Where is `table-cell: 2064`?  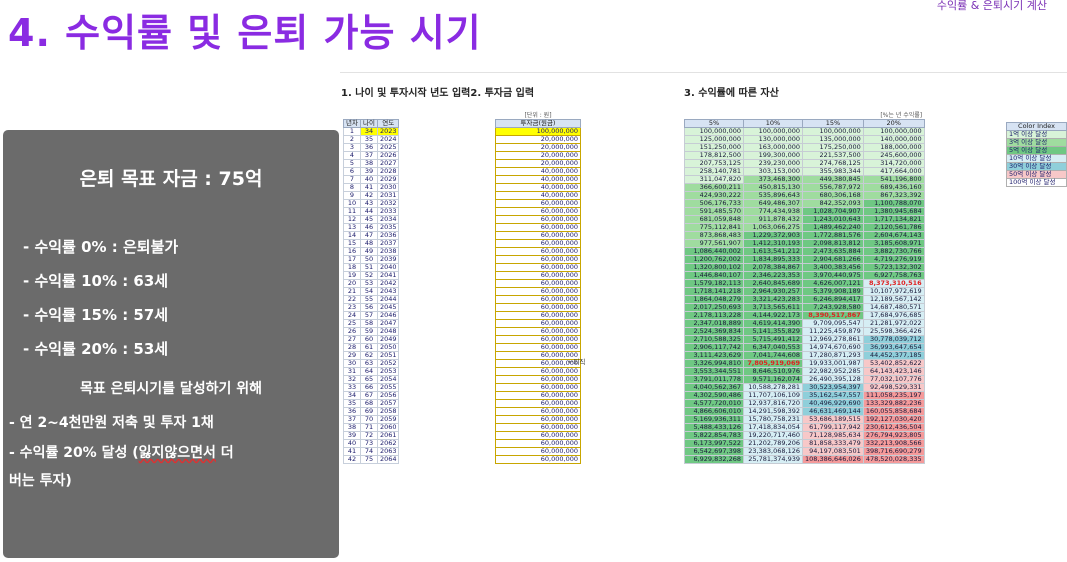
table-cell: 2064 is located at coordinates (388, 459).